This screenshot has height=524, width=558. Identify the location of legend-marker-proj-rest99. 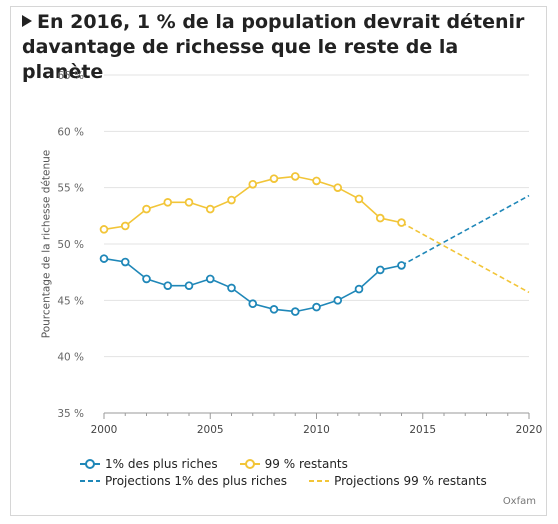
(319, 481).